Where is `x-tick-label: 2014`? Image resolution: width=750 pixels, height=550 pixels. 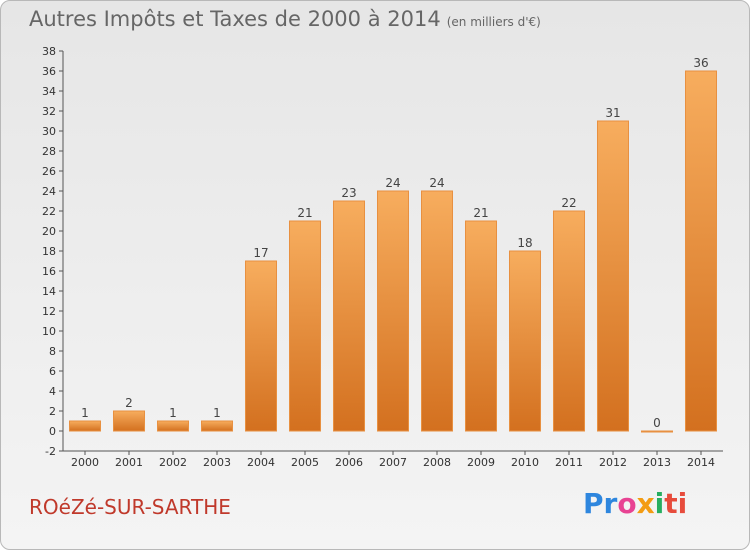
x-tick-label: 2014 is located at coordinates (701, 462).